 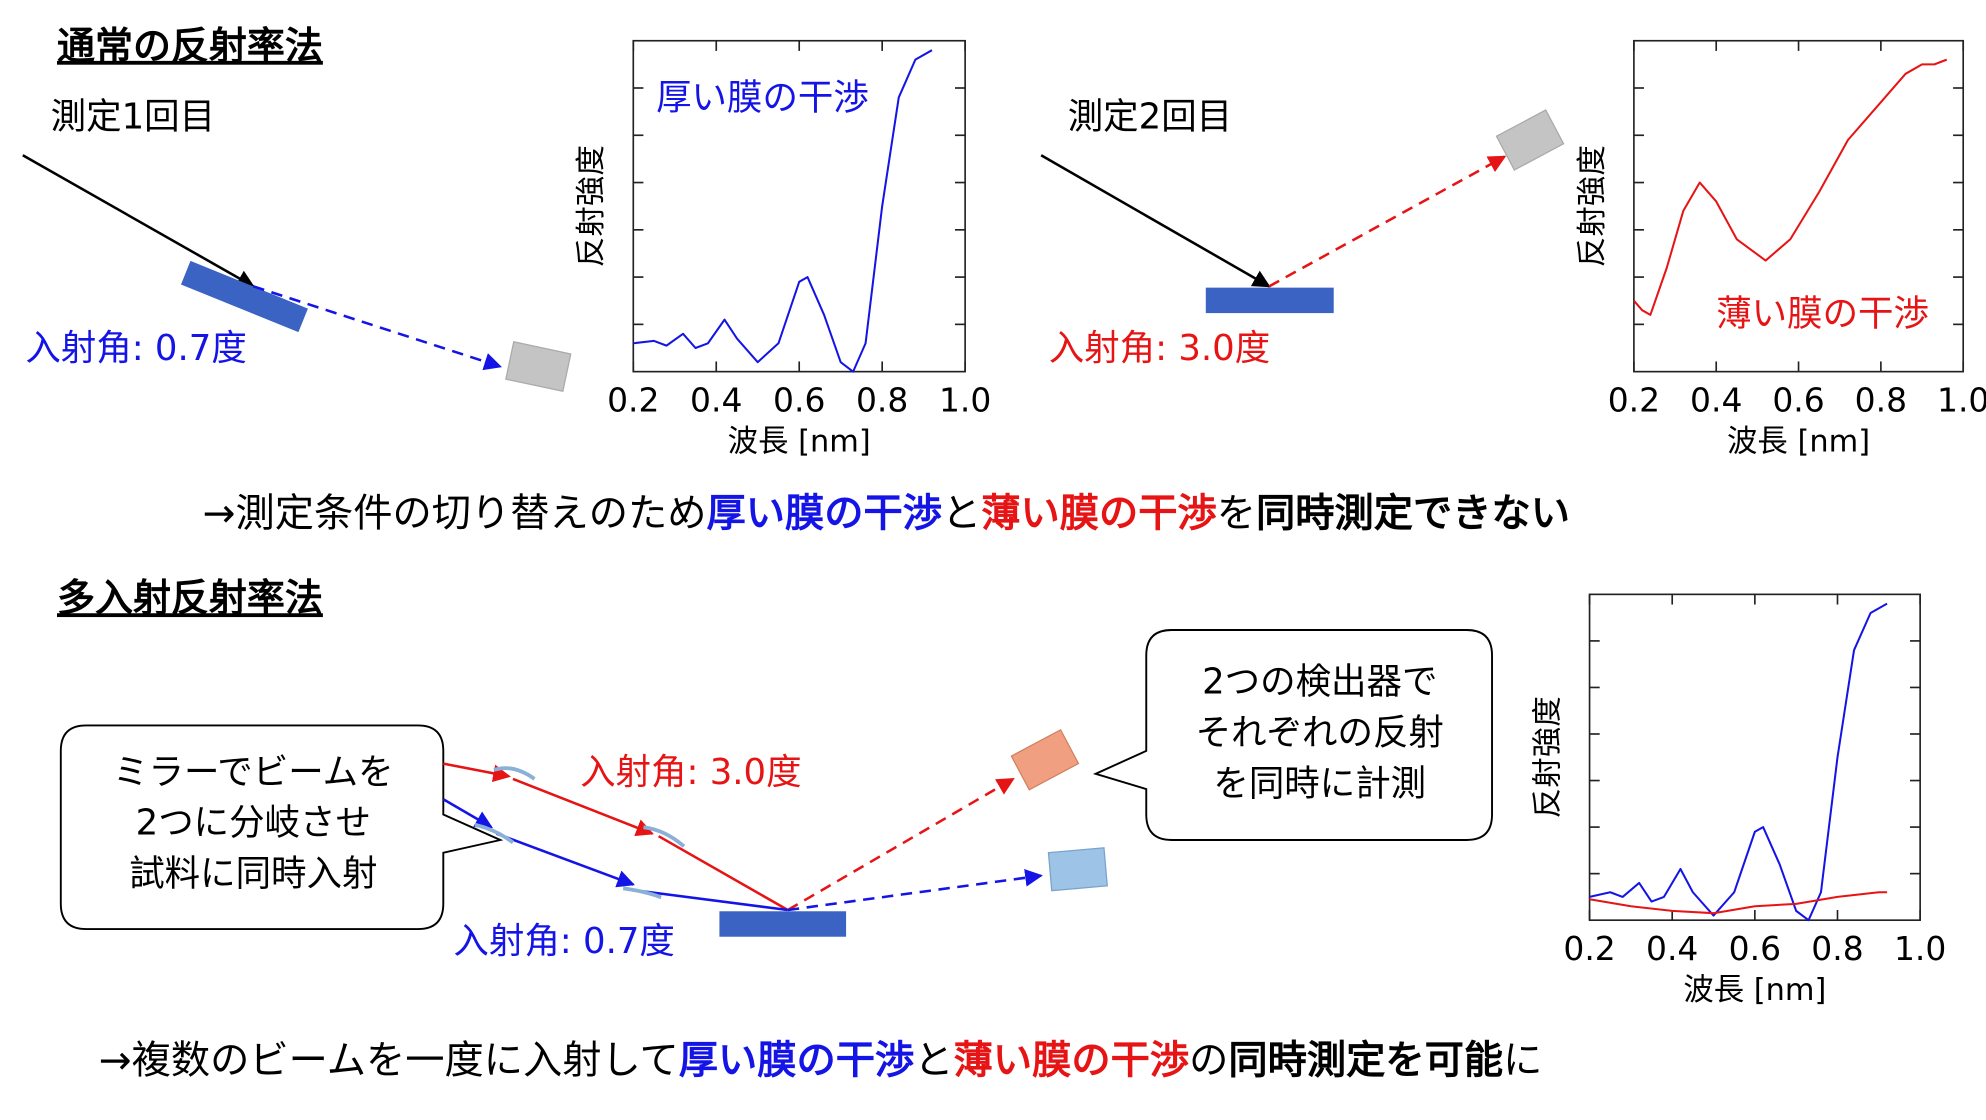 What do you see at coordinates (1365, 1060) in the screenshot?
I see `text: 同時測定を可能` at bounding box center [1365, 1060].